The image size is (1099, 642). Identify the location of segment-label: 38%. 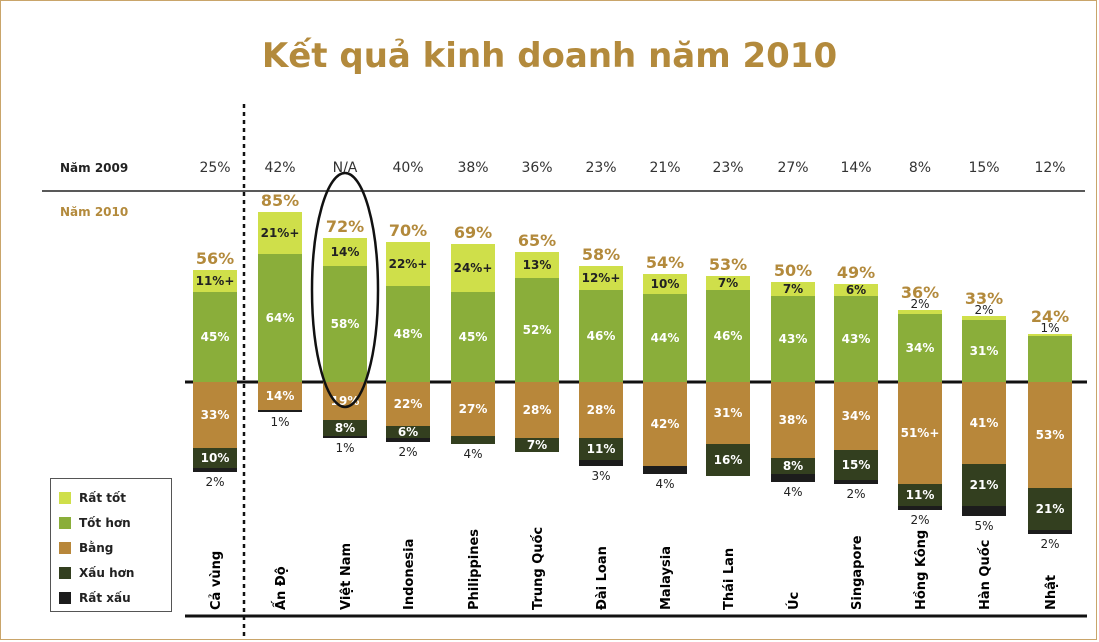
(793, 420).